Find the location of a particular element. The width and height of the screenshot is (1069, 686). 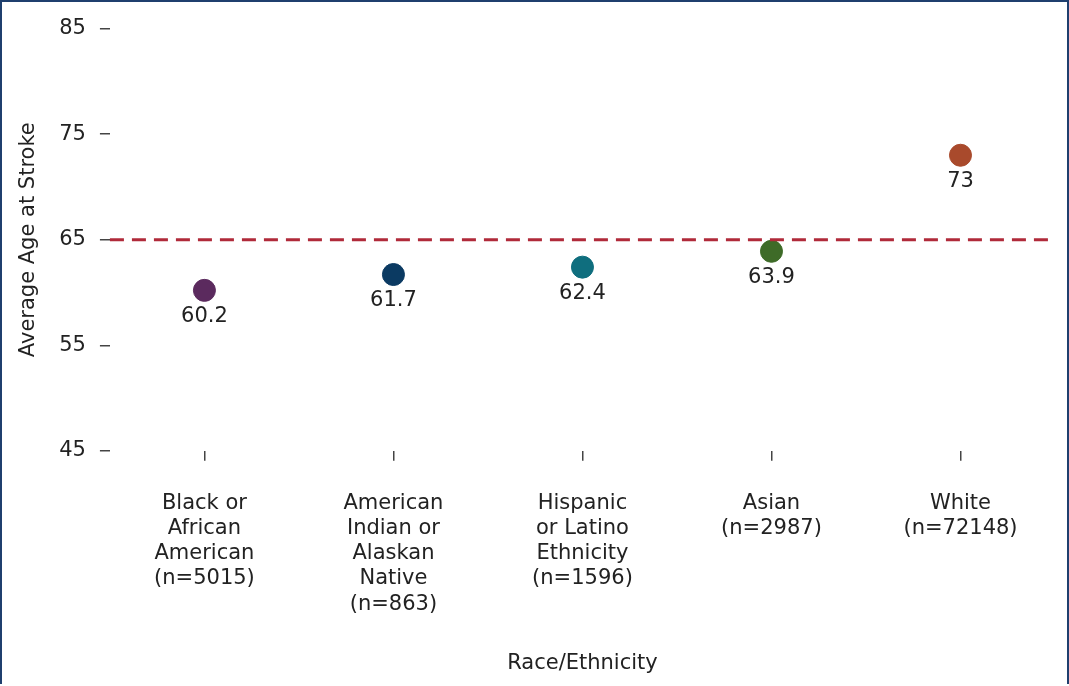

data-label: 63.9 is located at coordinates (771, 276).